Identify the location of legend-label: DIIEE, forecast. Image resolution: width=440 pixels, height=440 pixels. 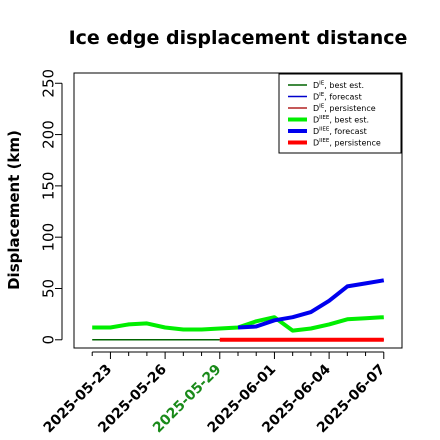
(340, 132).